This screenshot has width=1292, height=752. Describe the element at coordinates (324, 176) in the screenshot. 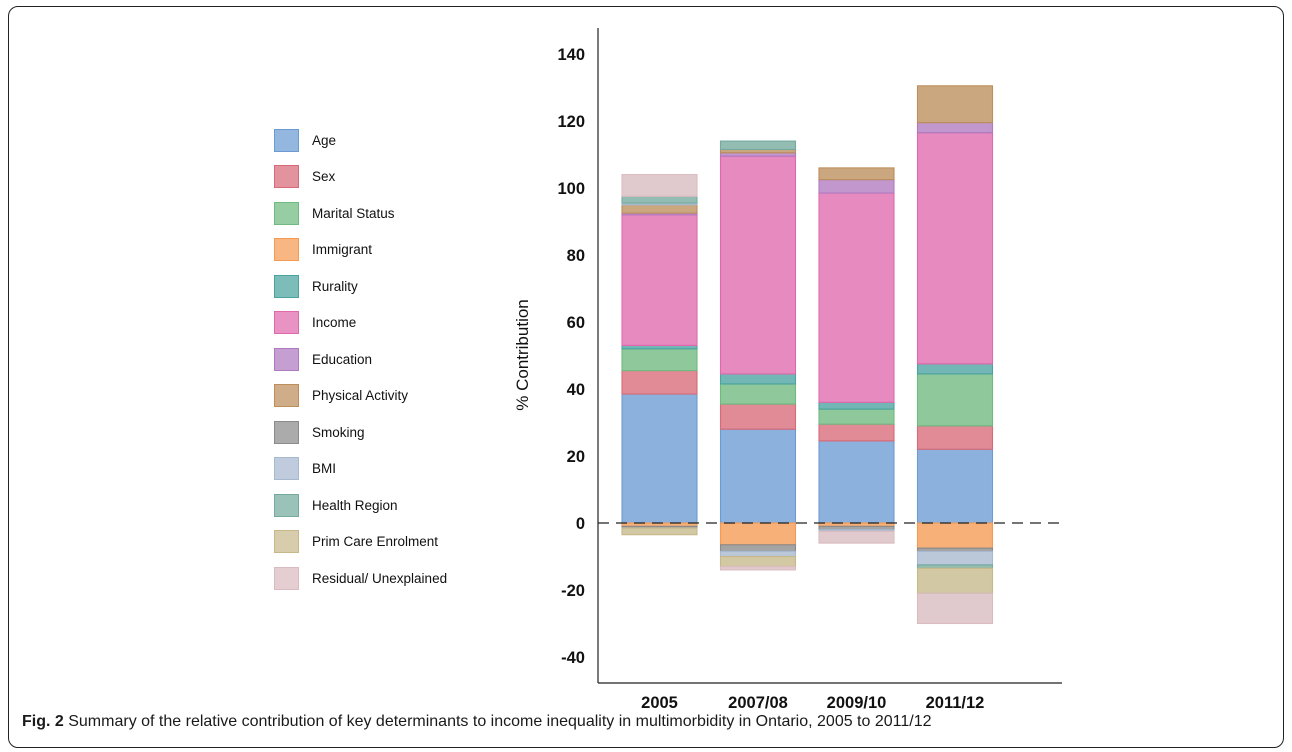

I see `legend-label: Sex` at that location.